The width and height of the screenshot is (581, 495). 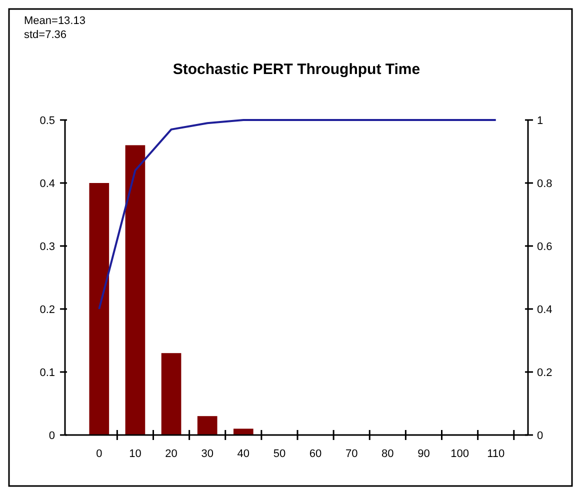 What do you see at coordinates (47, 247) in the screenshot?
I see `y-tick-label: 0.3` at bounding box center [47, 247].